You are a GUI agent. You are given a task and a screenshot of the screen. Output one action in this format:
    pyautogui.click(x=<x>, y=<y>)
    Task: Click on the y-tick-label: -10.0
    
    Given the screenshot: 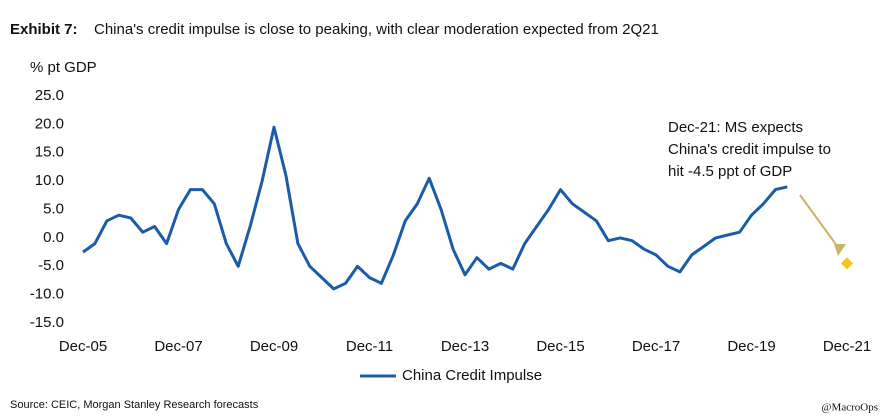 What is the action you would take?
    pyautogui.click(x=47, y=294)
    